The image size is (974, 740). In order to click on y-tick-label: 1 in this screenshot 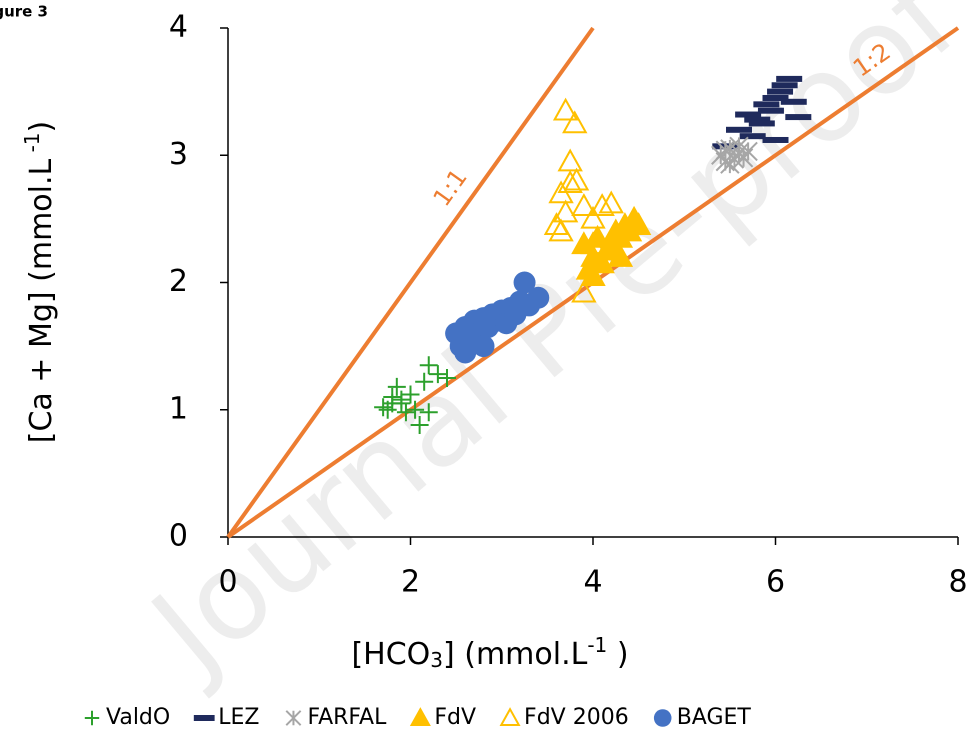, I will do `click(178, 408)`.